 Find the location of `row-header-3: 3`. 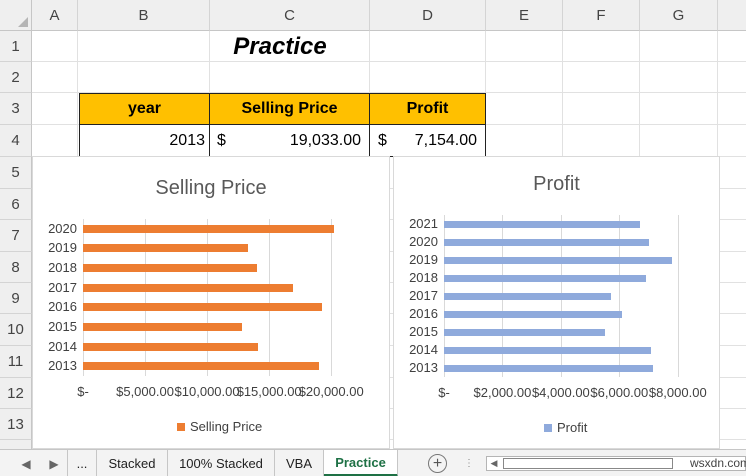

row-header-3: 3 is located at coordinates (16, 109).